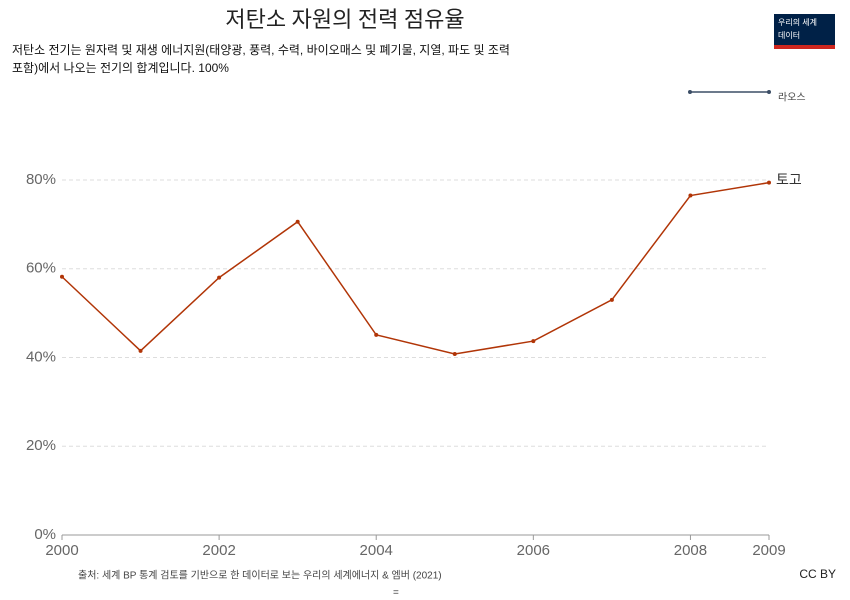 The width and height of the screenshot is (850, 600). What do you see at coordinates (61, 550) in the screenshot?
I see `x-tick-label: 2000` at bounding box center [61, 550].